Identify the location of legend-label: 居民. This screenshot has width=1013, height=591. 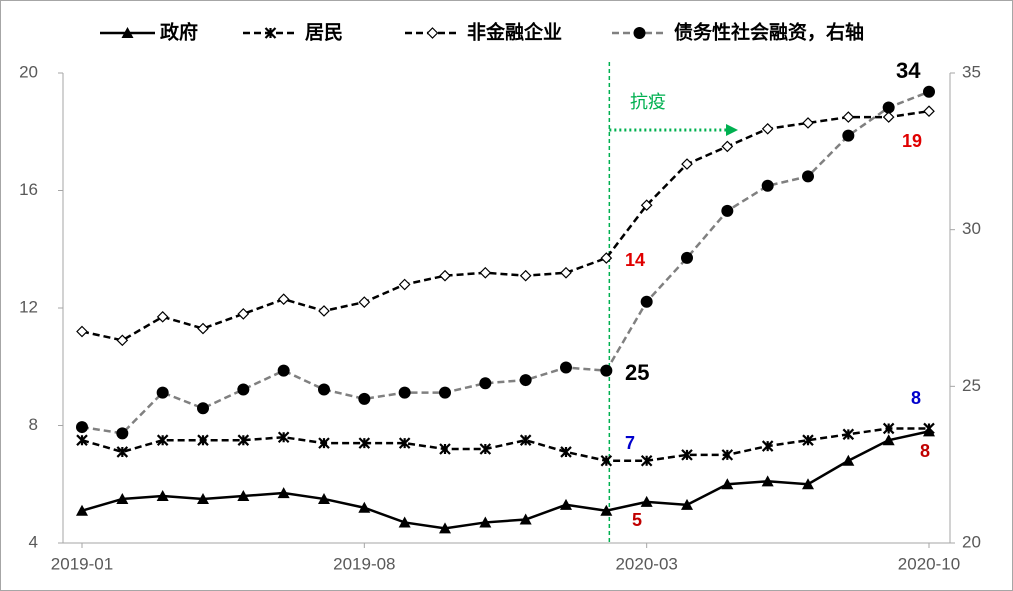
(324, 33).